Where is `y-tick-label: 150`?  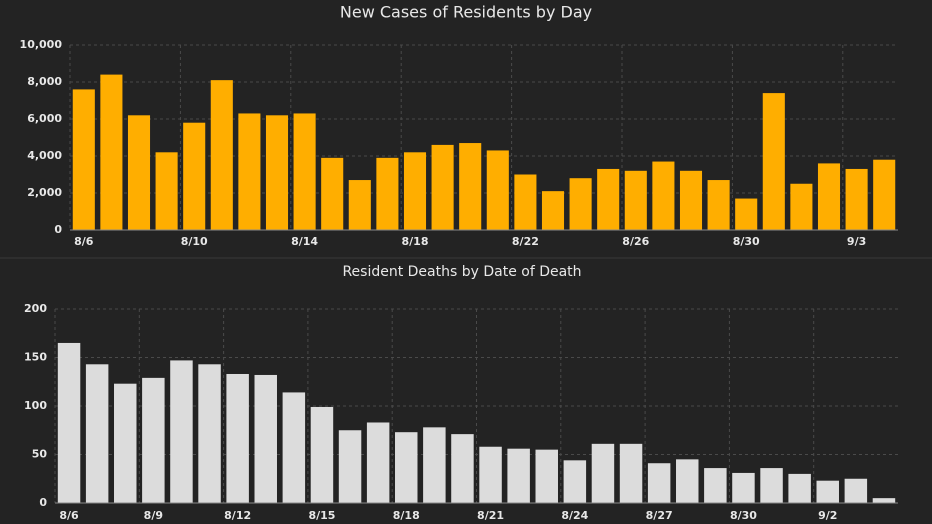
y-tick-label: 150 is located at coordinates (35, 357).